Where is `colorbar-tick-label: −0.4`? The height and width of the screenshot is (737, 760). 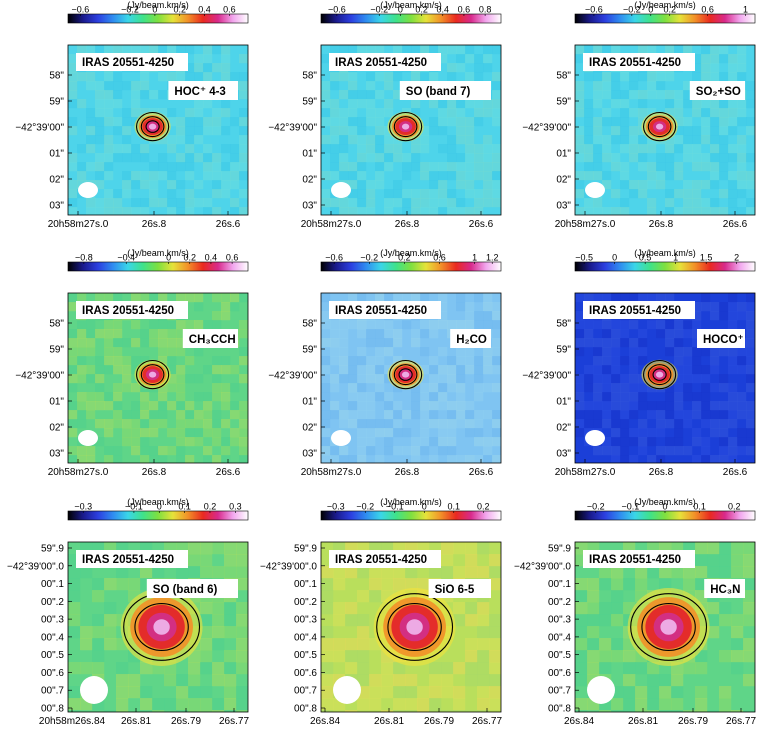
colorbar-tick-label: −0.4 is located at coordinates (126, 258).